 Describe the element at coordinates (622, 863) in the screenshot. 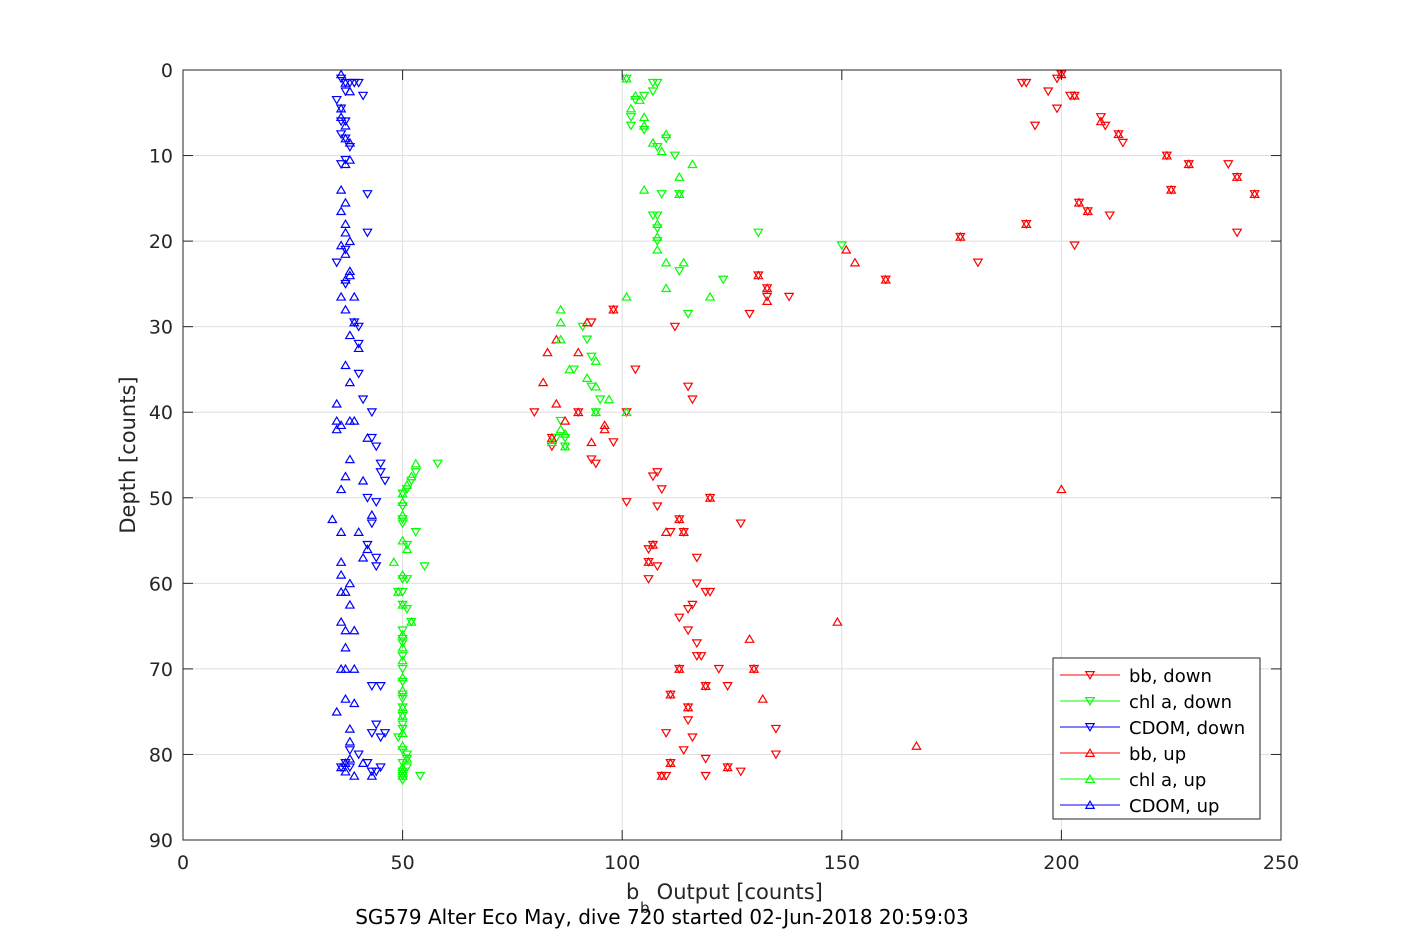

I see `x-tick-label: 100` at that location.